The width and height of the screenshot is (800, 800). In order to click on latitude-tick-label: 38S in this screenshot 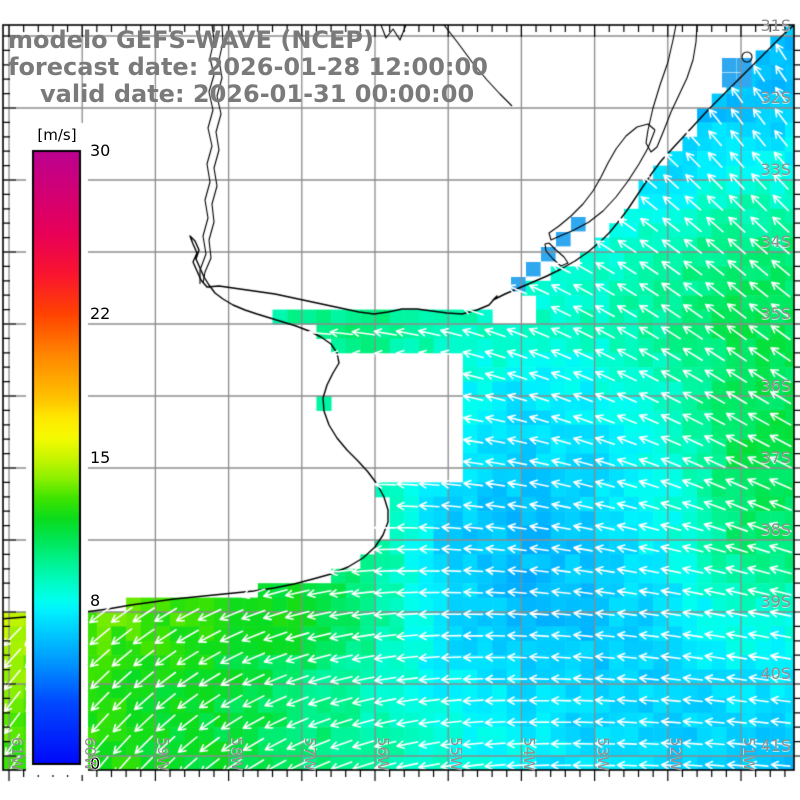, I will do `click(775, 529)`.